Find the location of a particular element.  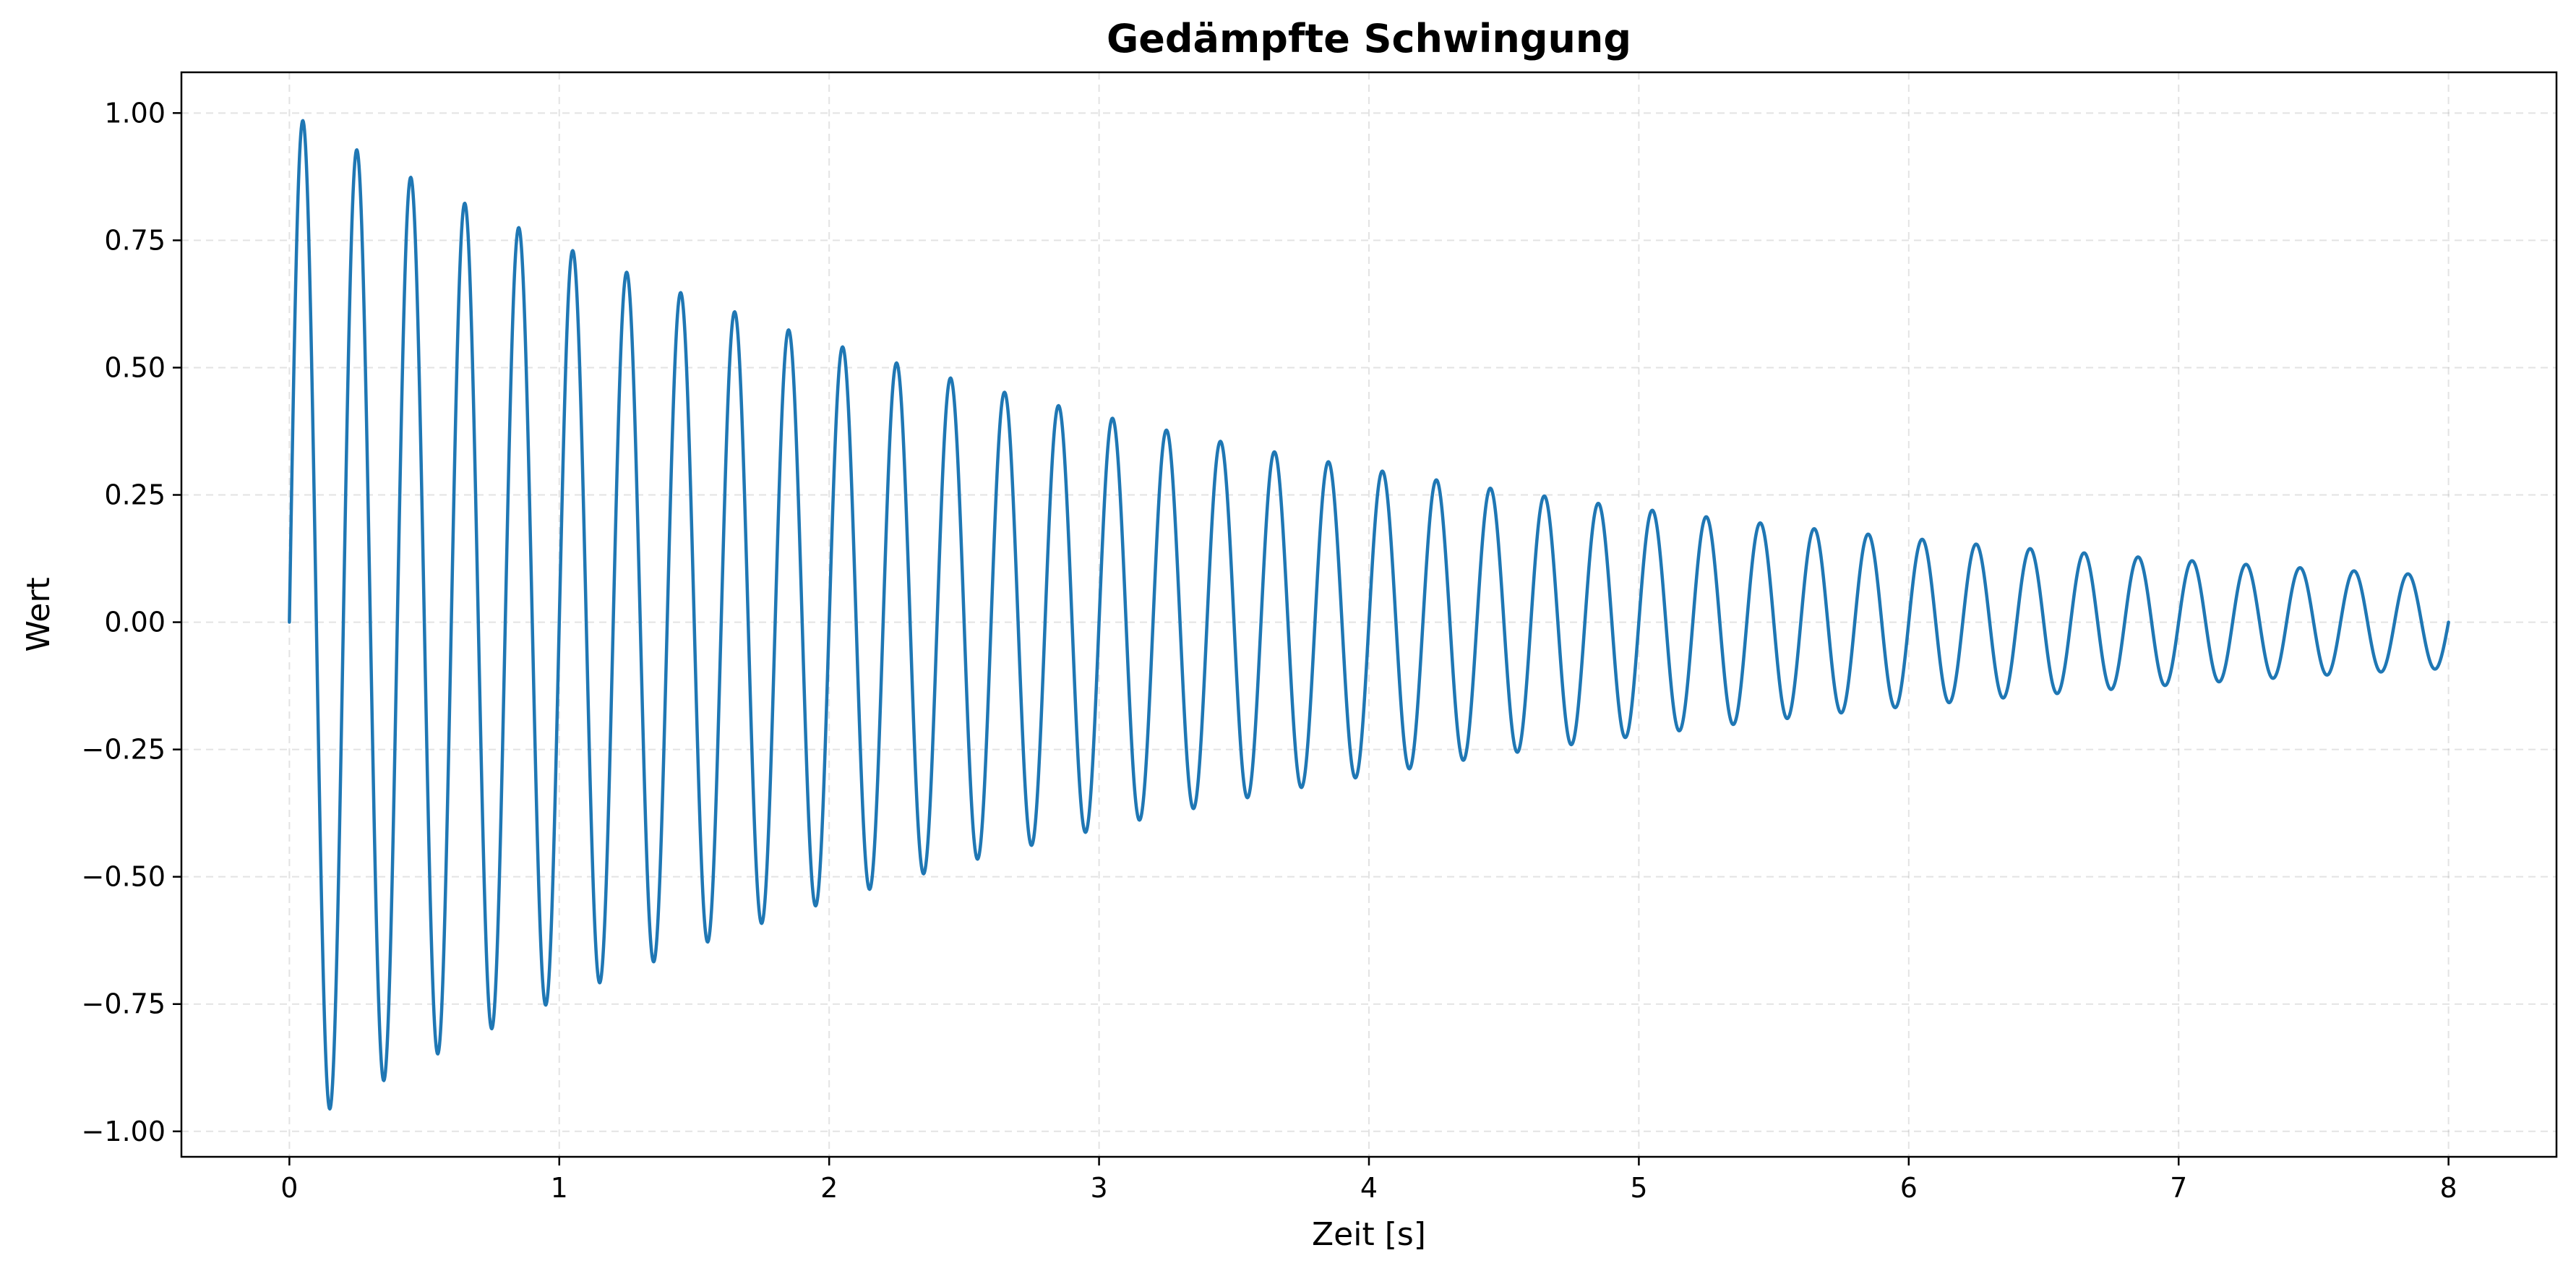

chart-title: Gedämpfte Schwingung is located at coordinates (1369, 38).